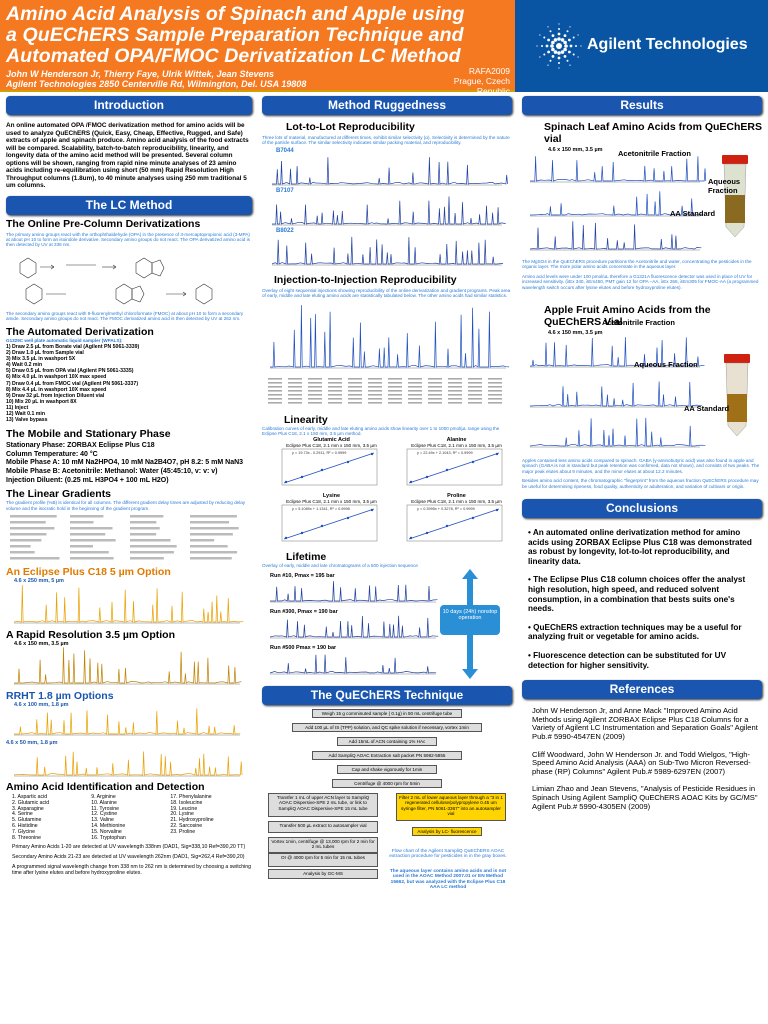  I want to click on plot-frame, so click(329, 467).